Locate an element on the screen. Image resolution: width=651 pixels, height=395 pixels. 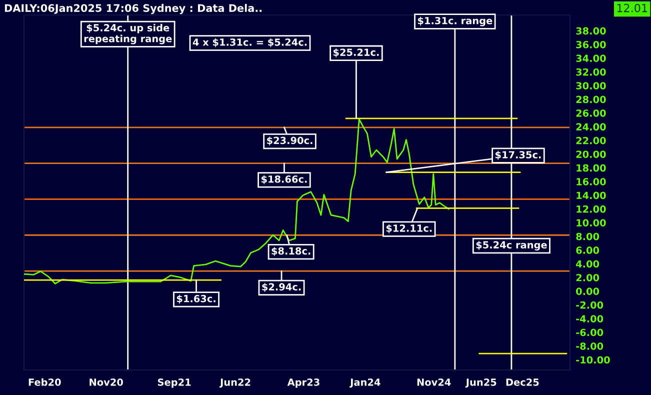
y-tick-label: -2.00 is located at coordinates (590, 305).